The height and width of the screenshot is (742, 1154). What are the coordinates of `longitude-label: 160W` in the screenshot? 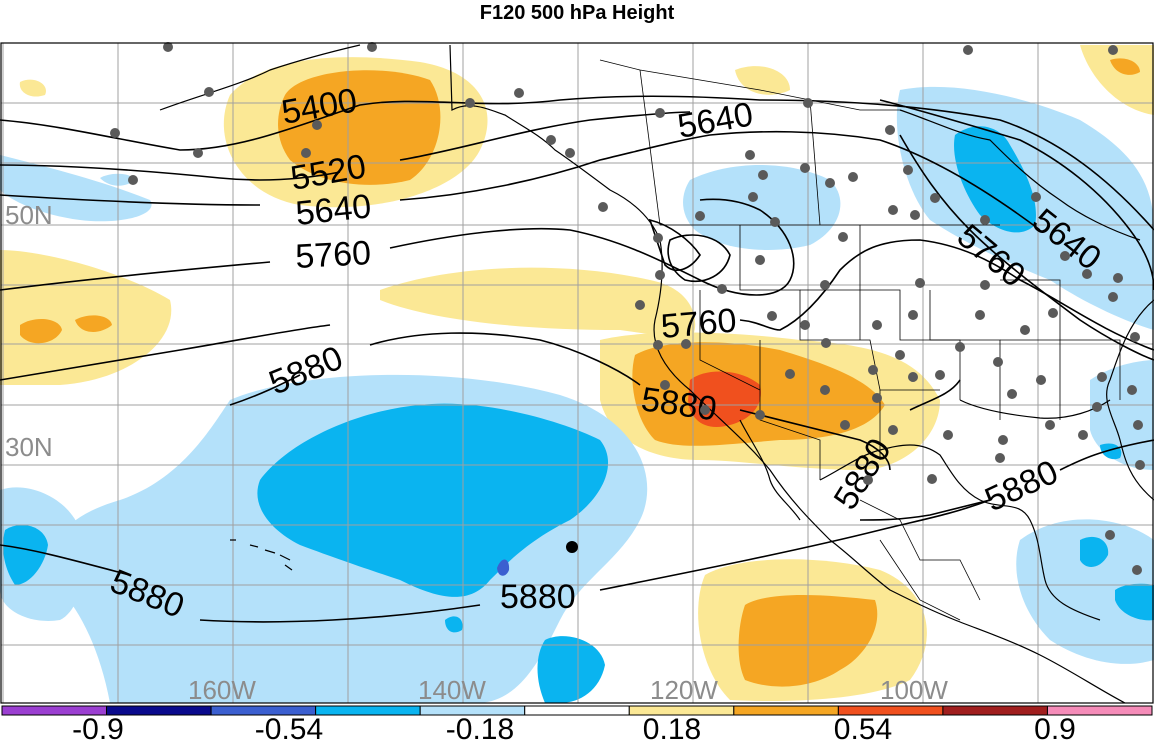 It's located at (222, 690).